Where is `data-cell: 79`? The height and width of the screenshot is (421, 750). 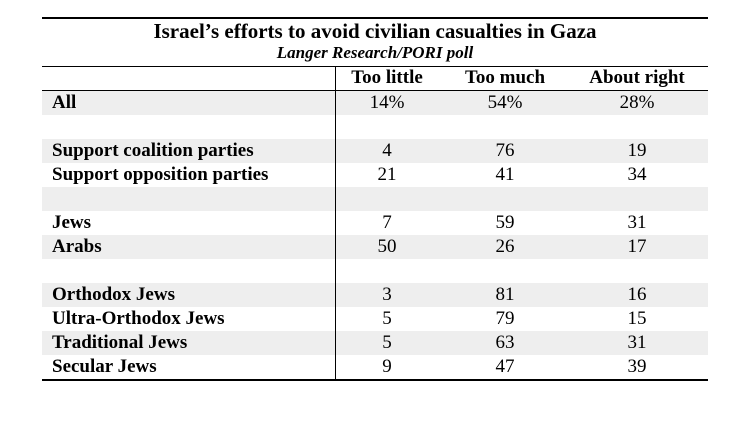 data-cell: 79 is located at coordinates (505, 318).